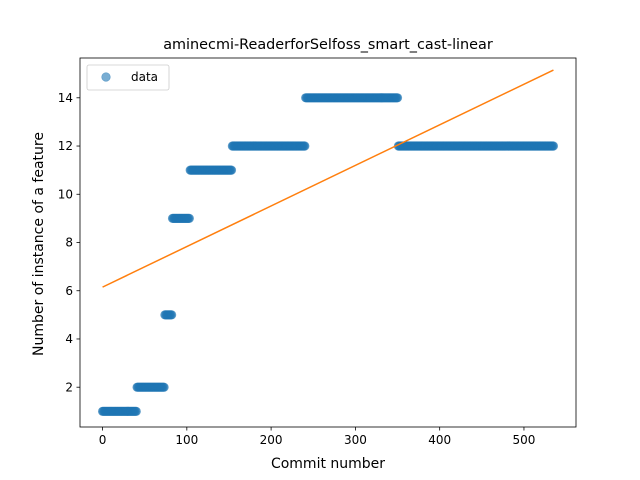 The width and height of the screenshot is (640, 480). Describe the element at coordinates (186, 440) in the screenshot. I see `x-tick-label: 100` at that location.